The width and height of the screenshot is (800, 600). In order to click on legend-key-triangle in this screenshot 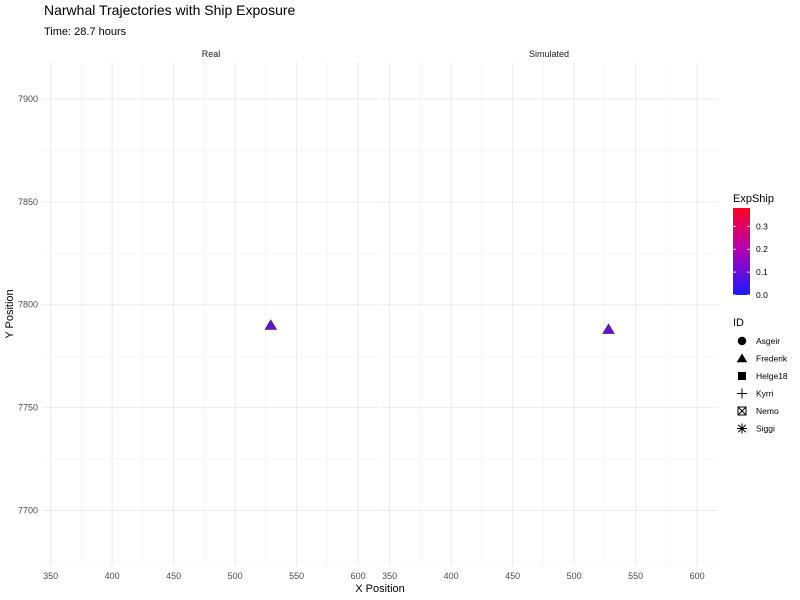, I will do `click(742, 358)`.